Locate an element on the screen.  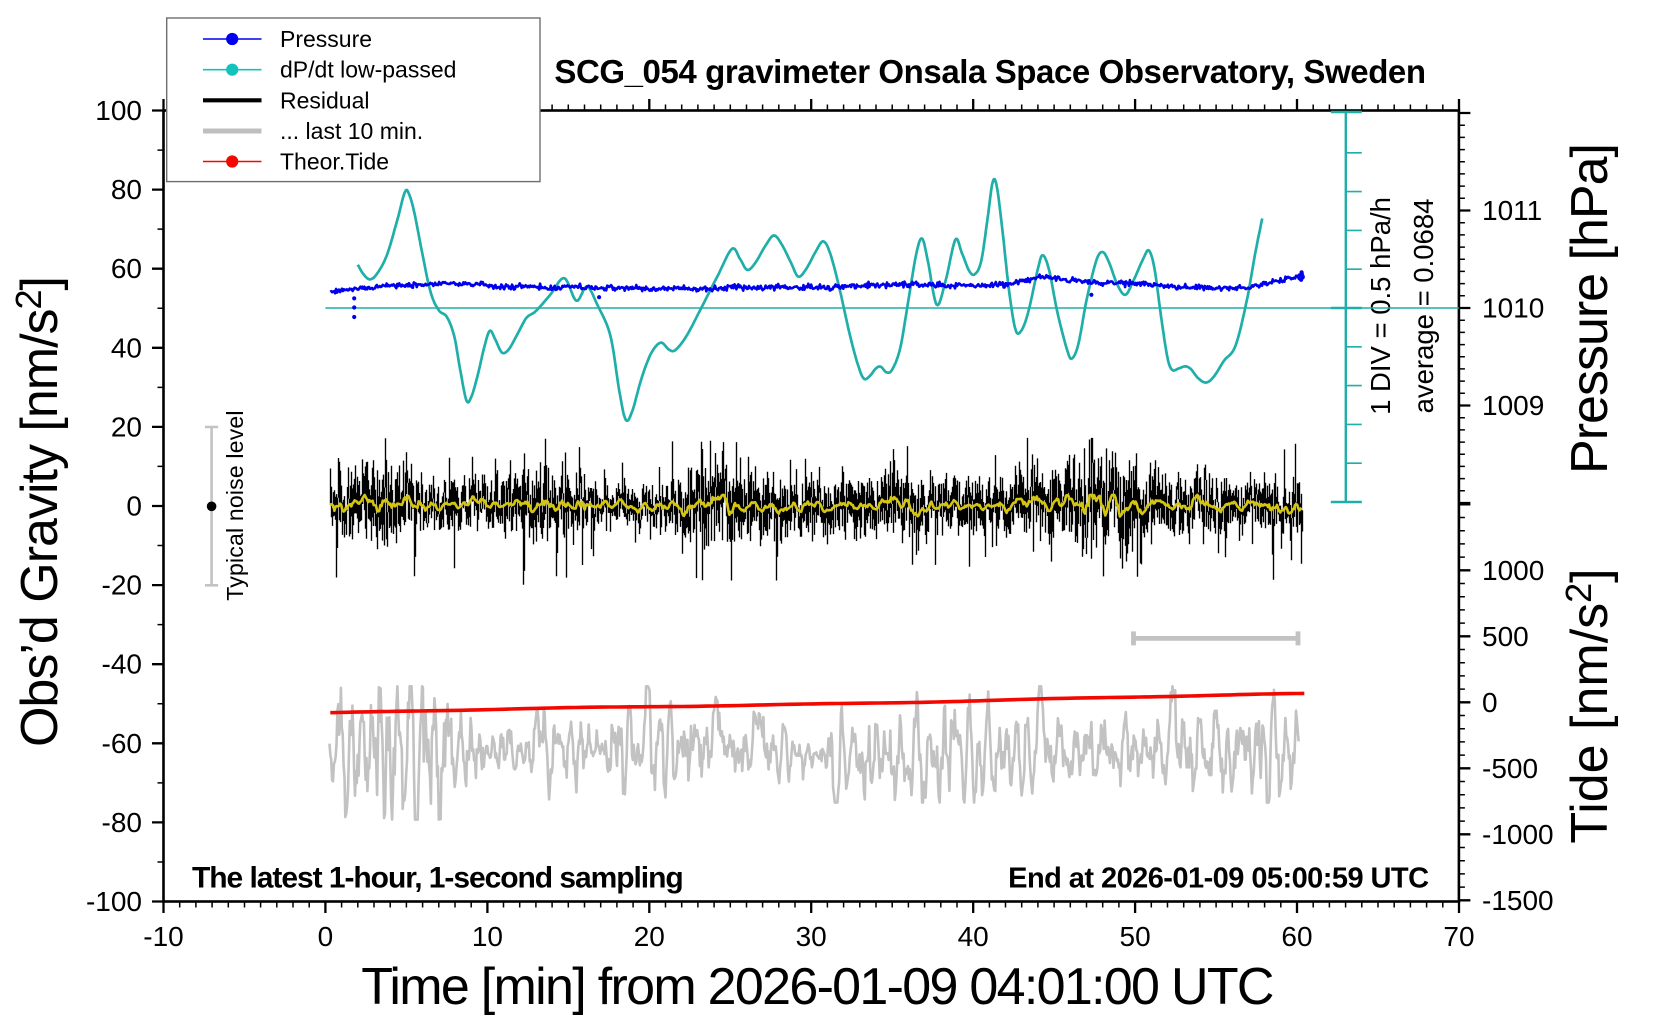
svg-text: -1000 is located at coordinates (1518, 834).